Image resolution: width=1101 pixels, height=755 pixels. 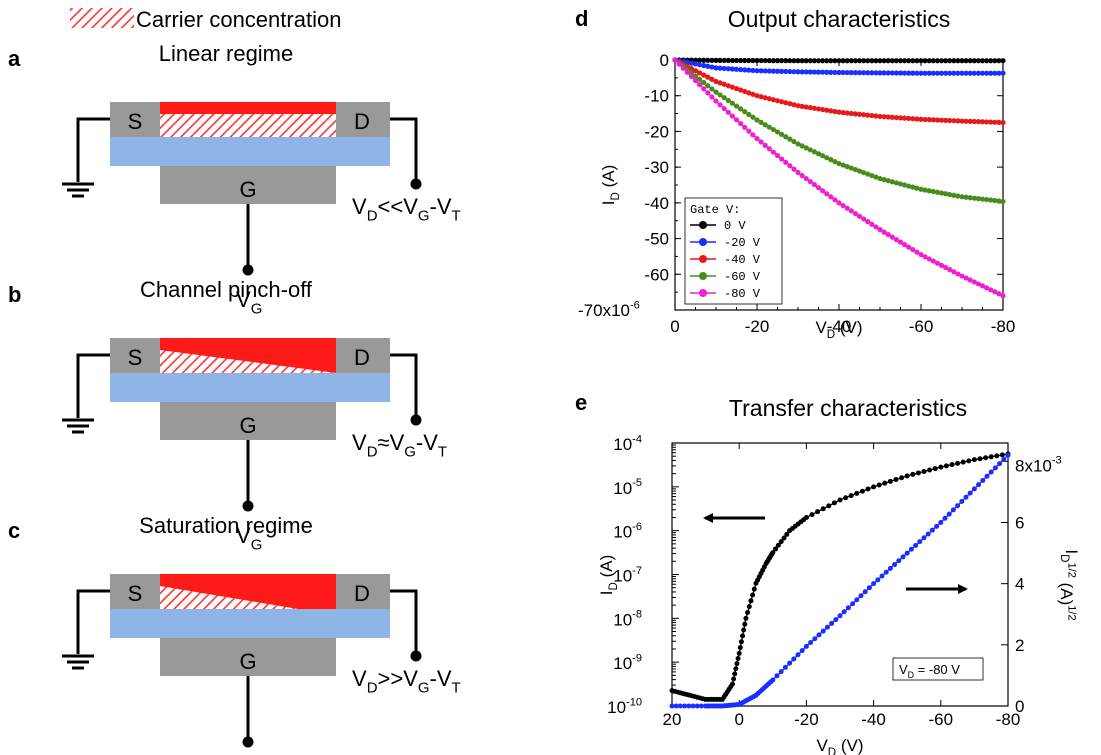 I want to click on gate-voltage-label-part: G, so click(x=257, y=545).